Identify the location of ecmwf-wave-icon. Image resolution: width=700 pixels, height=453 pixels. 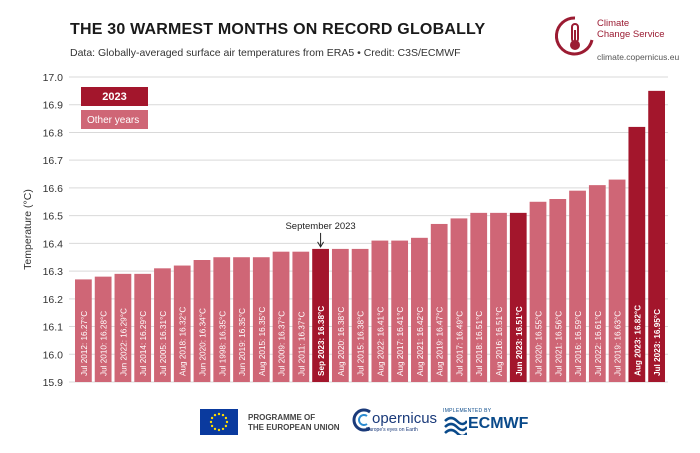
(455, 425).